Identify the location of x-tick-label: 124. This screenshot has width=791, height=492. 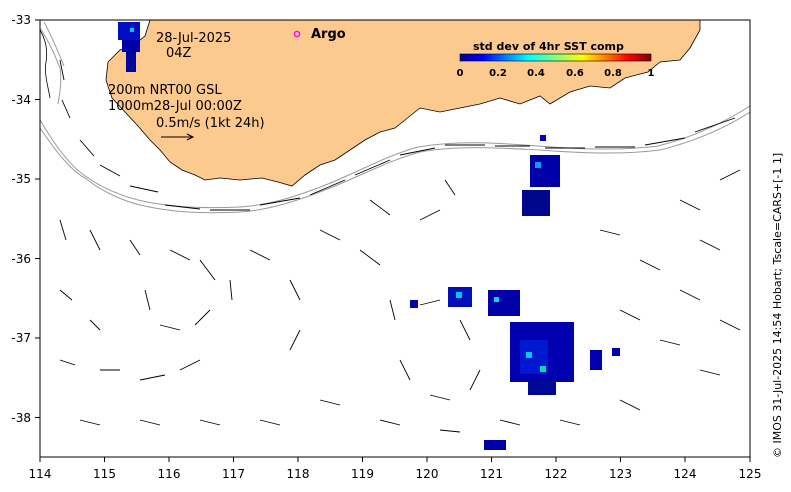
(685, 474).